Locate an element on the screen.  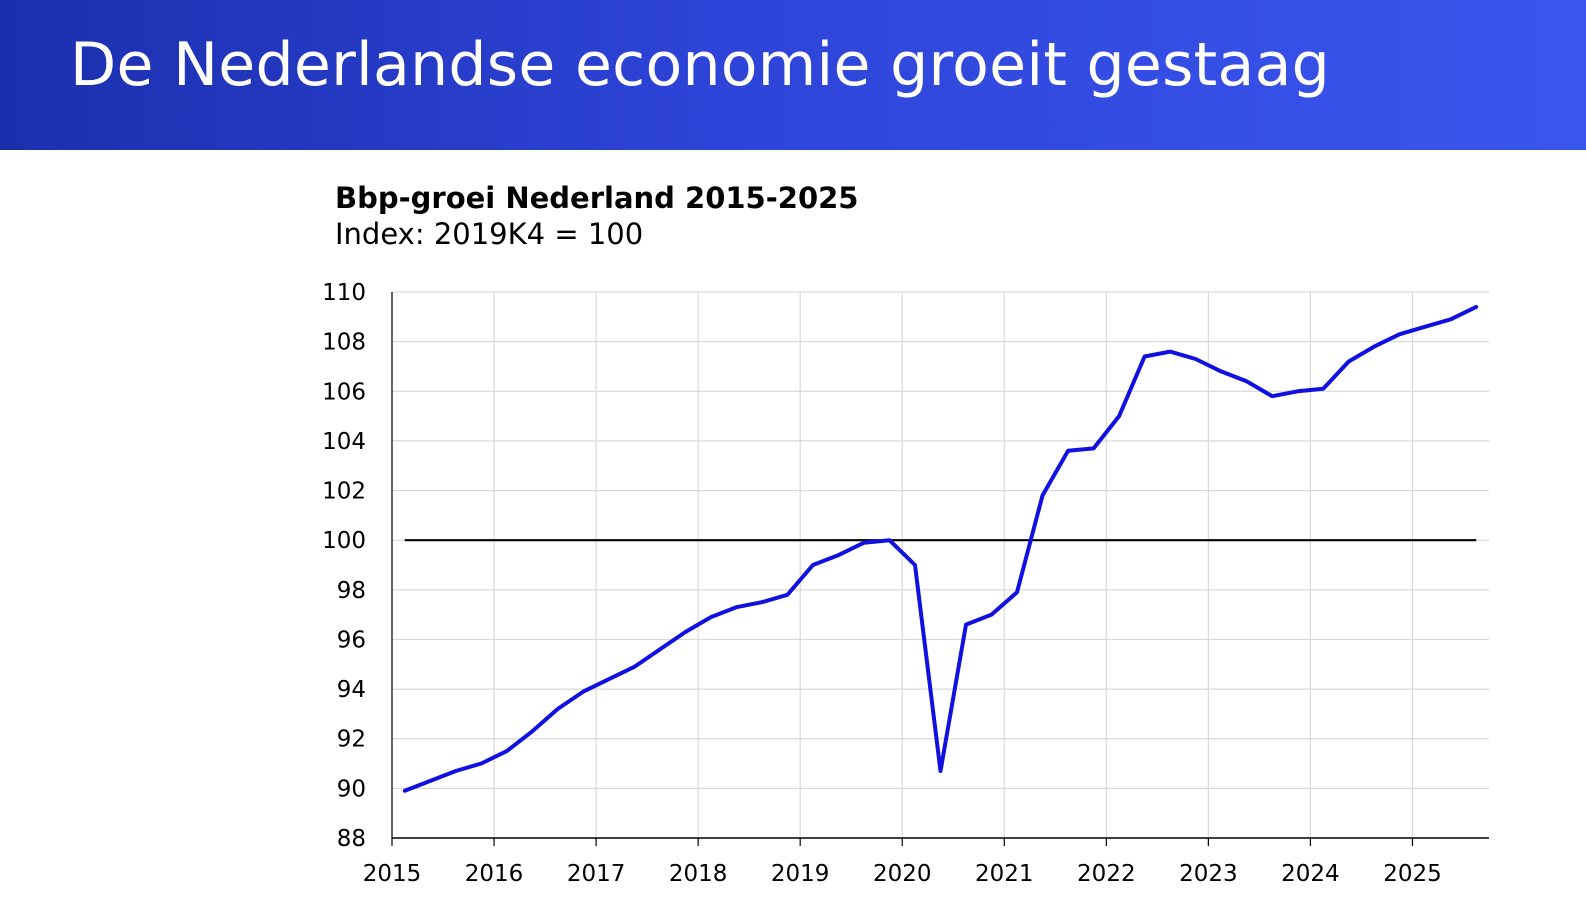
y-tick-label: 108 is located at coordinates (344, 343).